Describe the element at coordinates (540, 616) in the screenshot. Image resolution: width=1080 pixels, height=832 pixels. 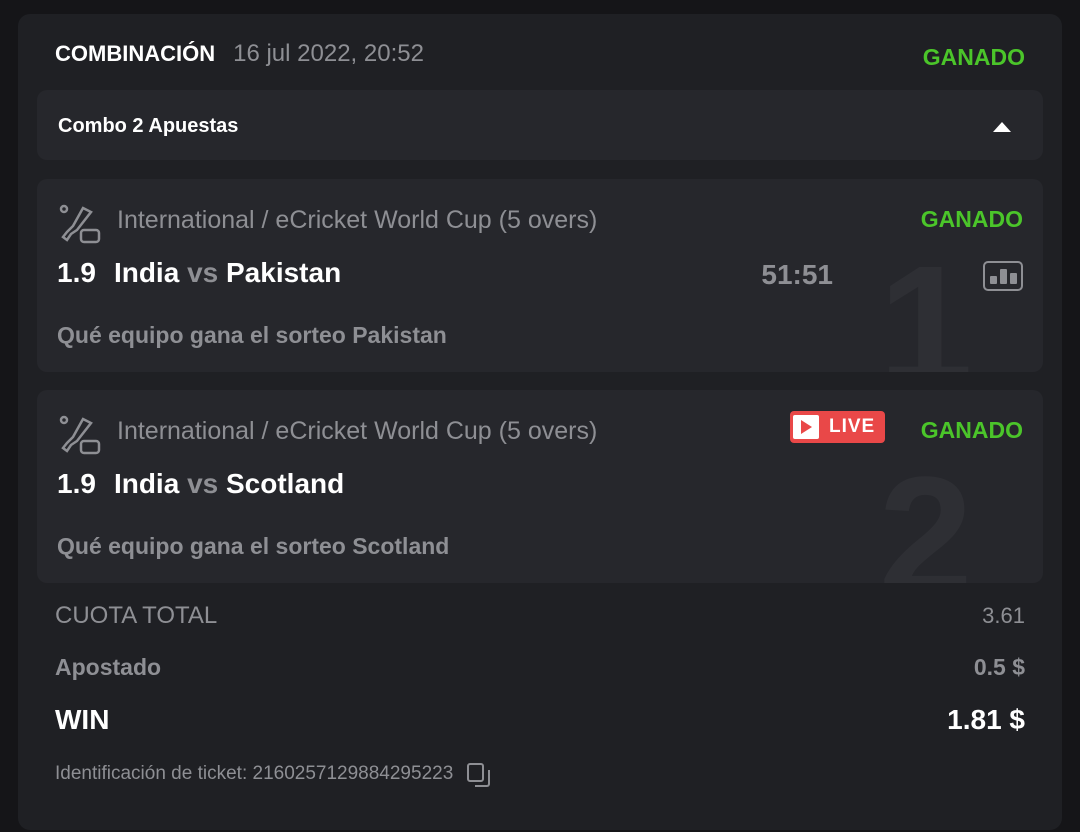
I see `total-odds-row: CUOTA TOTAL 3.61` at that location.